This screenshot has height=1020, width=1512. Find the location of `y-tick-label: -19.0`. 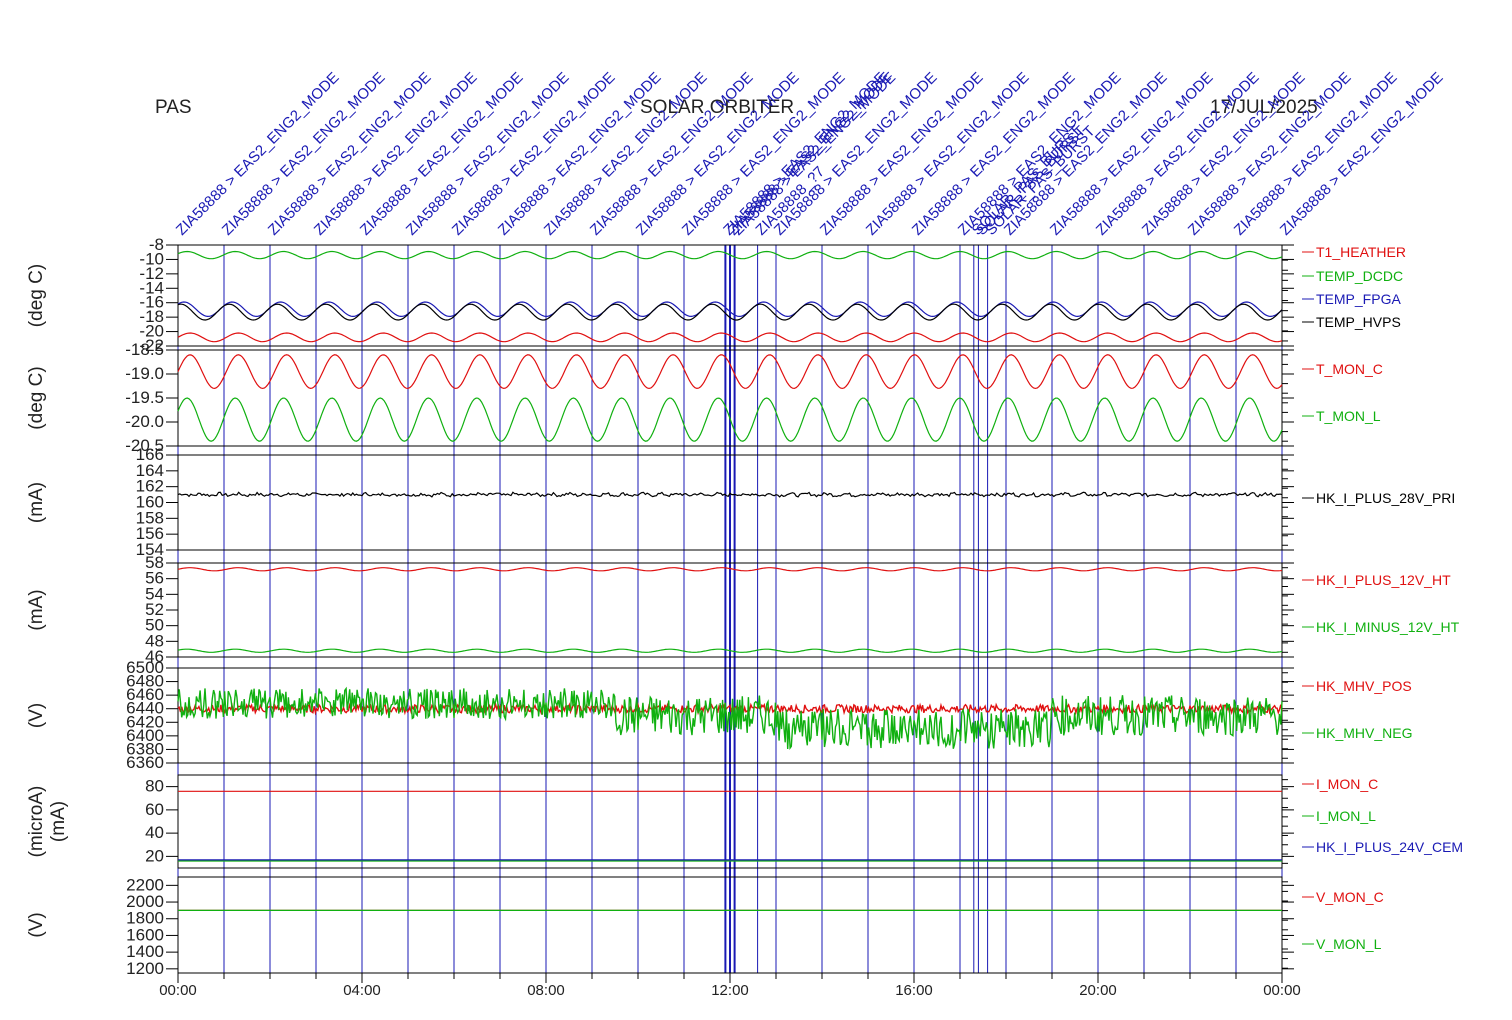

y-tick-label: -19.0 is located at coordinates (144, 373).